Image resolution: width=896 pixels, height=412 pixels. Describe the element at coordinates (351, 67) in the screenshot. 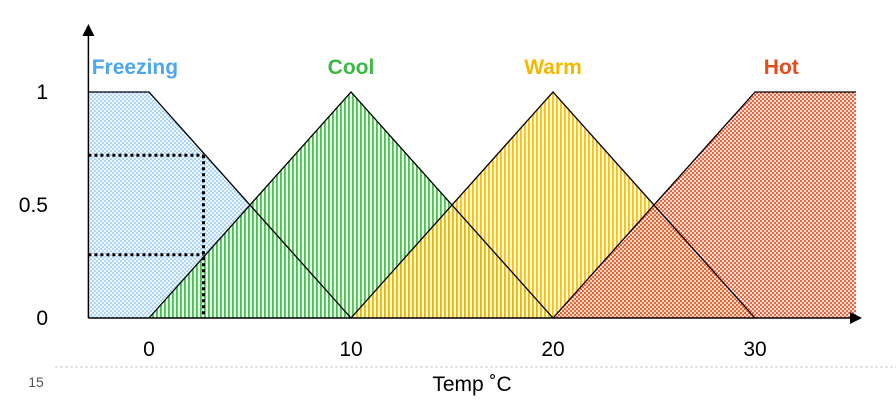

I see `series-label-cool: Cool` at that location.